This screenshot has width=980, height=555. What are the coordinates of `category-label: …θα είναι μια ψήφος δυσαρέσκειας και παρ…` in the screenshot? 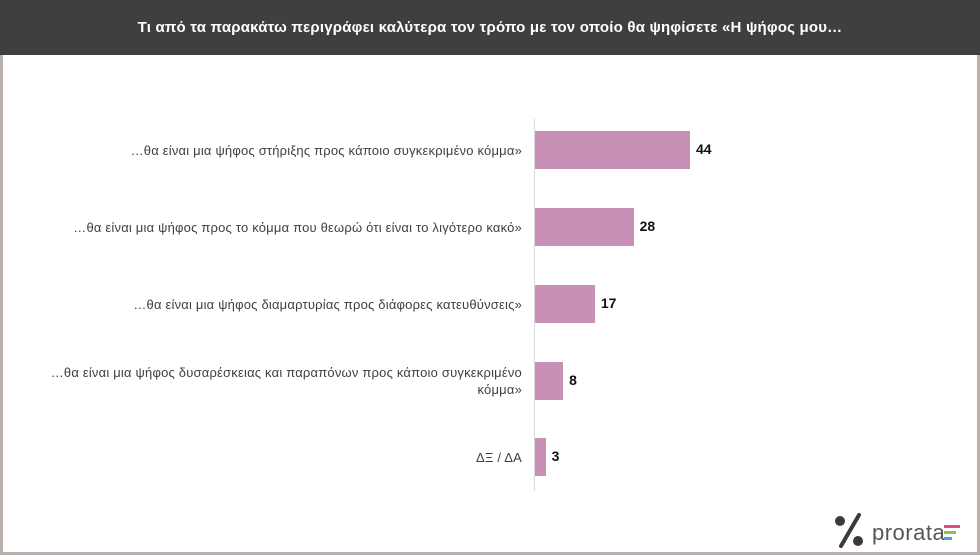 It's located at (286, 381).